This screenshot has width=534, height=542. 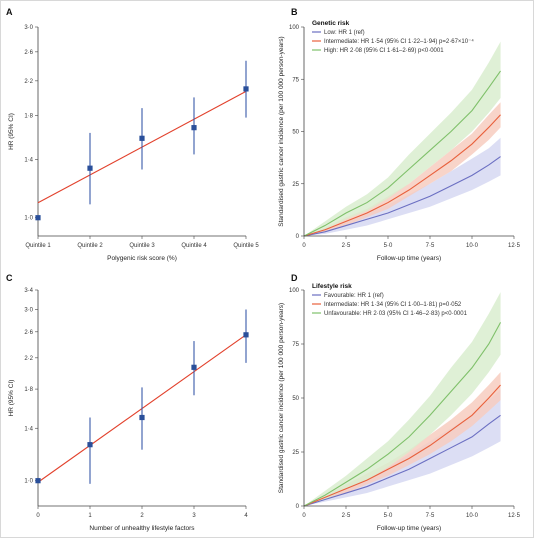 What do you see at coordinates (246, 246) in the screenshot?
I see `x-tick-label: Quintile 5` at bounding box center [246, 246].